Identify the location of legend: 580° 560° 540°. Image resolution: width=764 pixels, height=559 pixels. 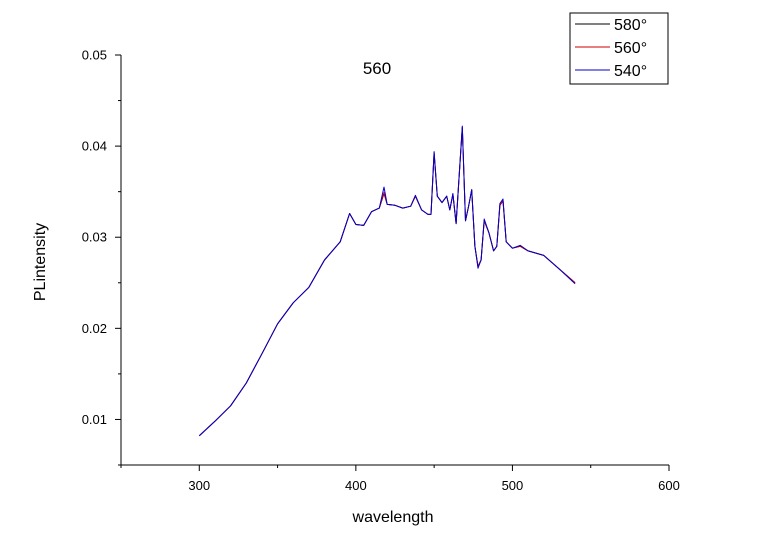
(619, 48).